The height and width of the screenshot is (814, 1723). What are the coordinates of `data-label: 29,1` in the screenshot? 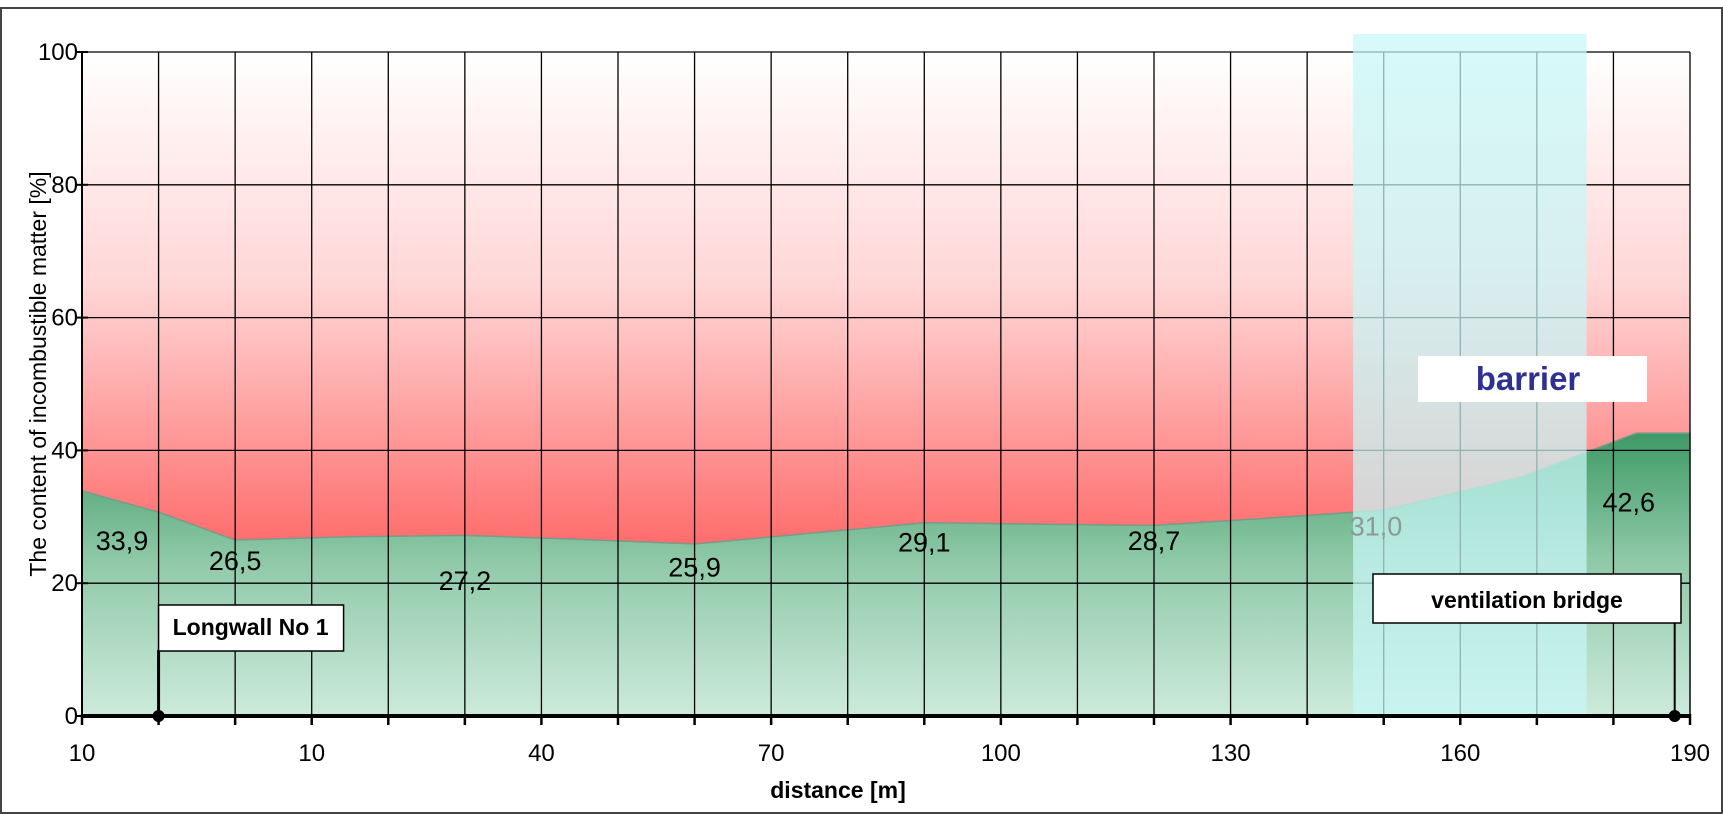 It's located at (924, 542).